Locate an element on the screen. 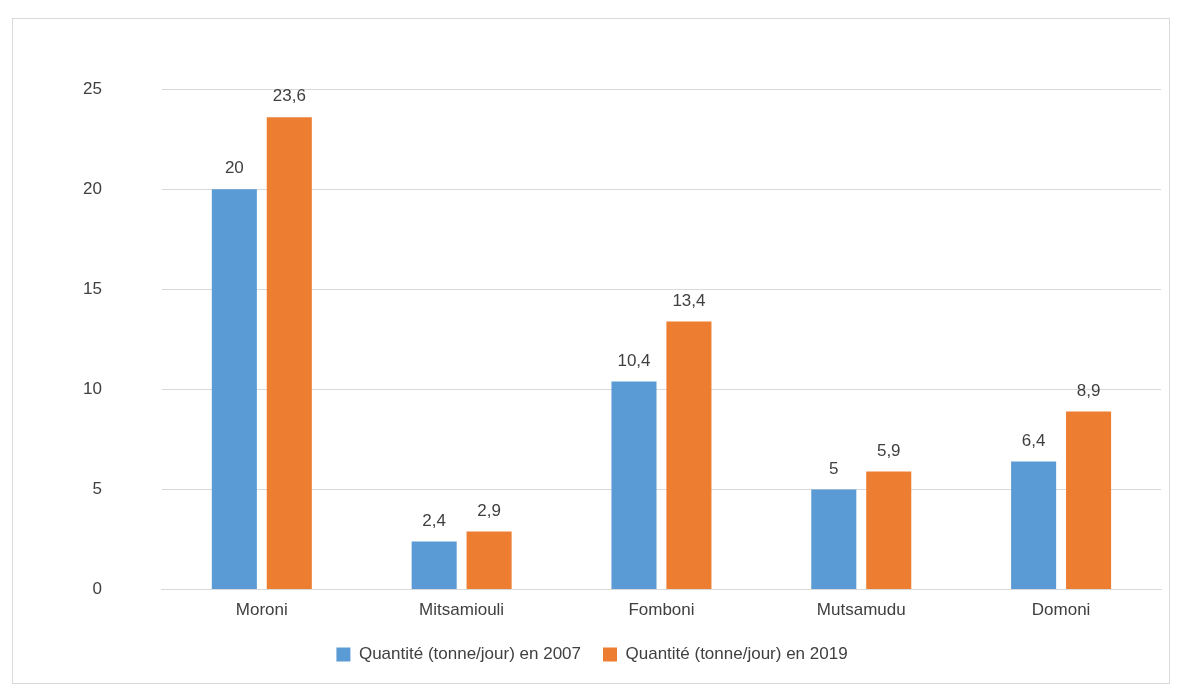 Image resolution: width=1180 pixels, height=691 pixels. x-tick-label: Mutsamudu is located at coordinates (861, 610).